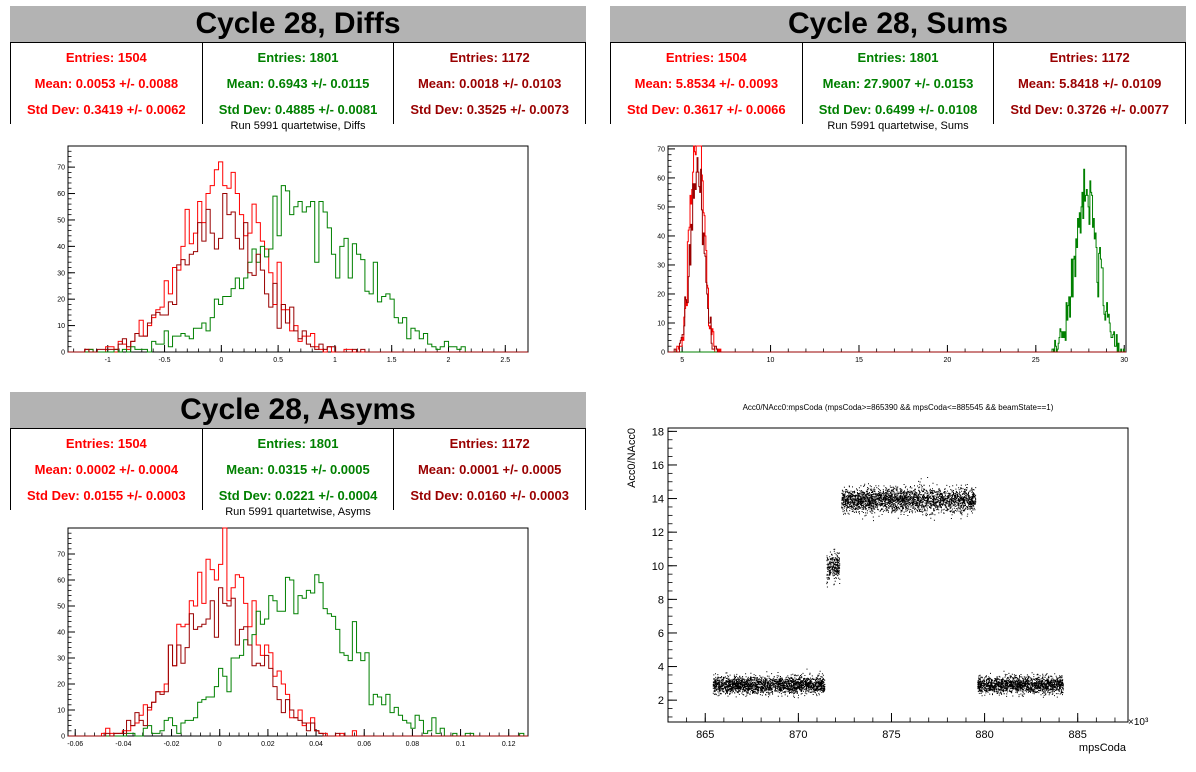 This screenshot has height=772, width=1196. Describe the element at coordinates (859, 360) in the screenshot. I see `x-tick-label: 15` at that location.